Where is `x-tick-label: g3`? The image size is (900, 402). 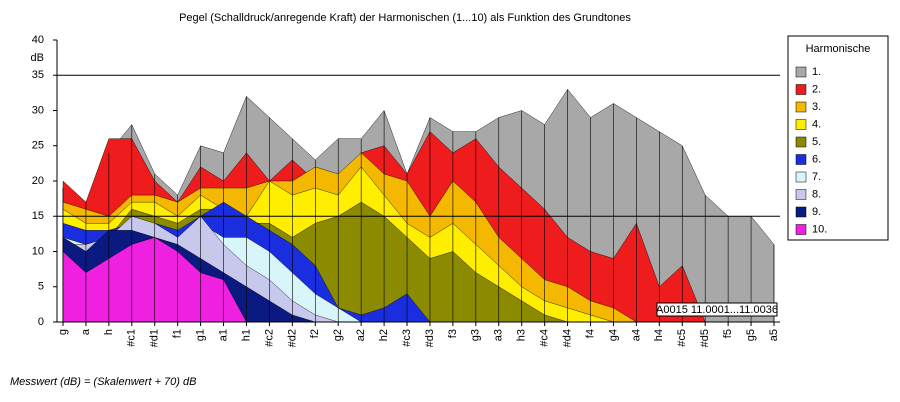
x-tick-label: g3 is located at coordinates (476, 335).